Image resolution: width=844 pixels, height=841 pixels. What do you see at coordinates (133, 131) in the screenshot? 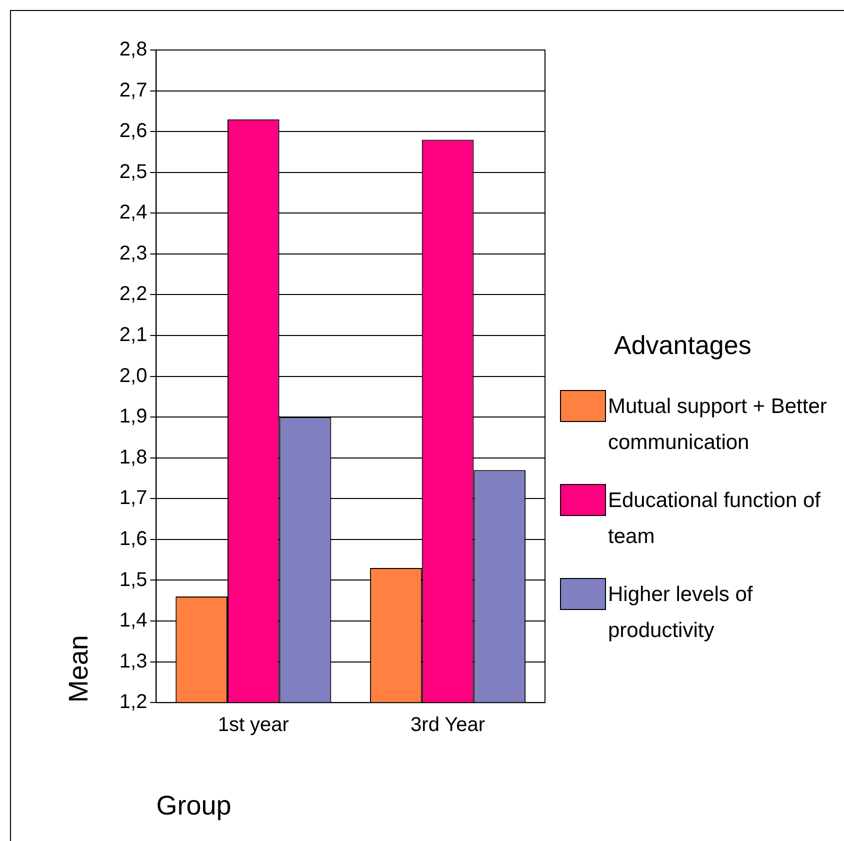
I see `y-tick-label: 2,6` at bounding box center [133, 131].